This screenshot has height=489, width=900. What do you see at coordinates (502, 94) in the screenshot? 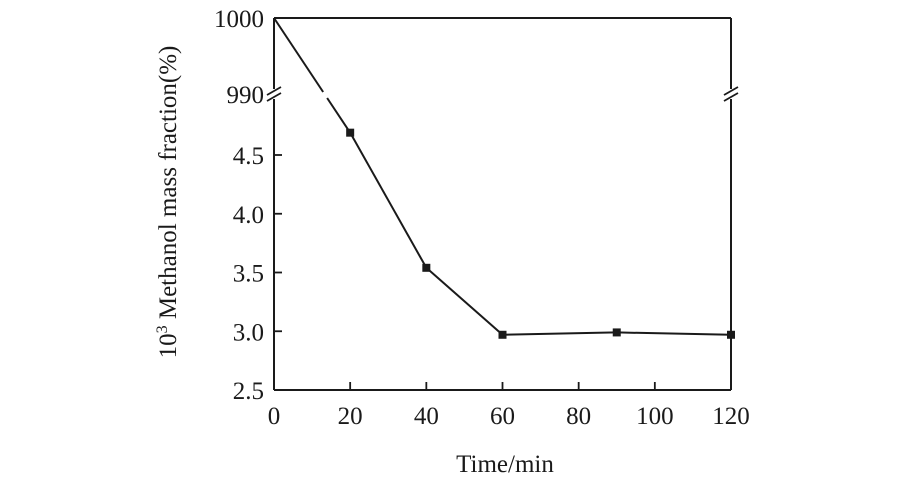
I see `axis-break-marks` at bounding box center [502, 94].